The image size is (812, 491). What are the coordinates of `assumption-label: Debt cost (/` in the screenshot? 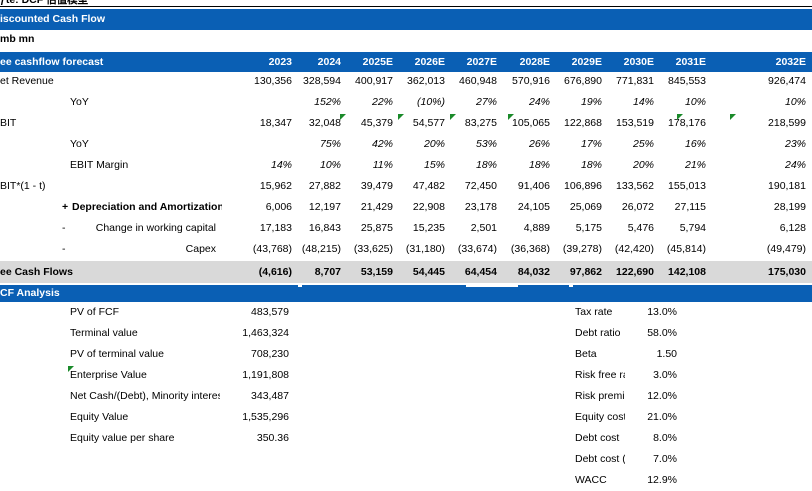 It's located at (600, 459).